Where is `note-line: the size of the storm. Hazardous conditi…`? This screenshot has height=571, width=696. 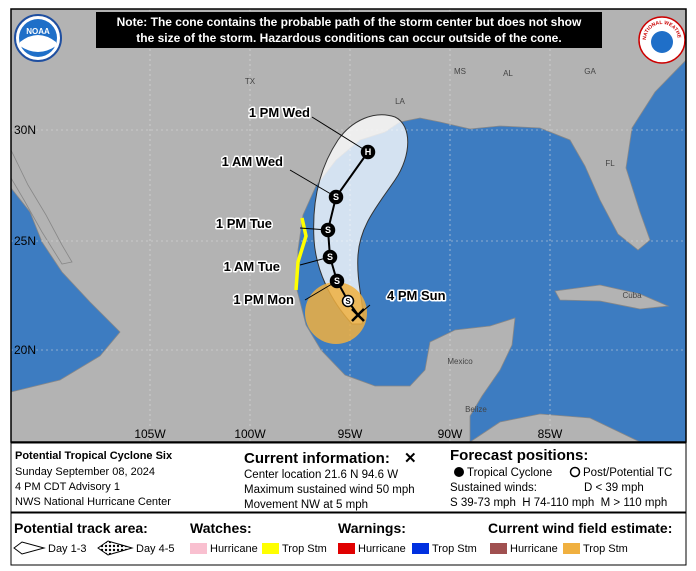 note-line: the size of the storm. Hazardous conditi… is located at coordinates (348, 38).